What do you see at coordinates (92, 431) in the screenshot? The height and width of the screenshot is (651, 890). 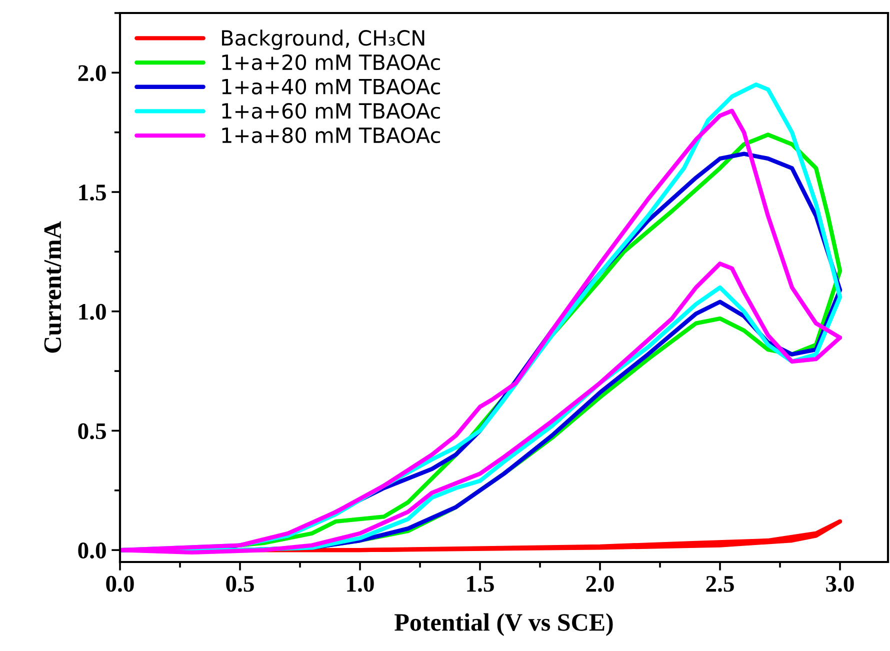 I see `y-tick-label: 0.5` at bounding box center [92, 431].